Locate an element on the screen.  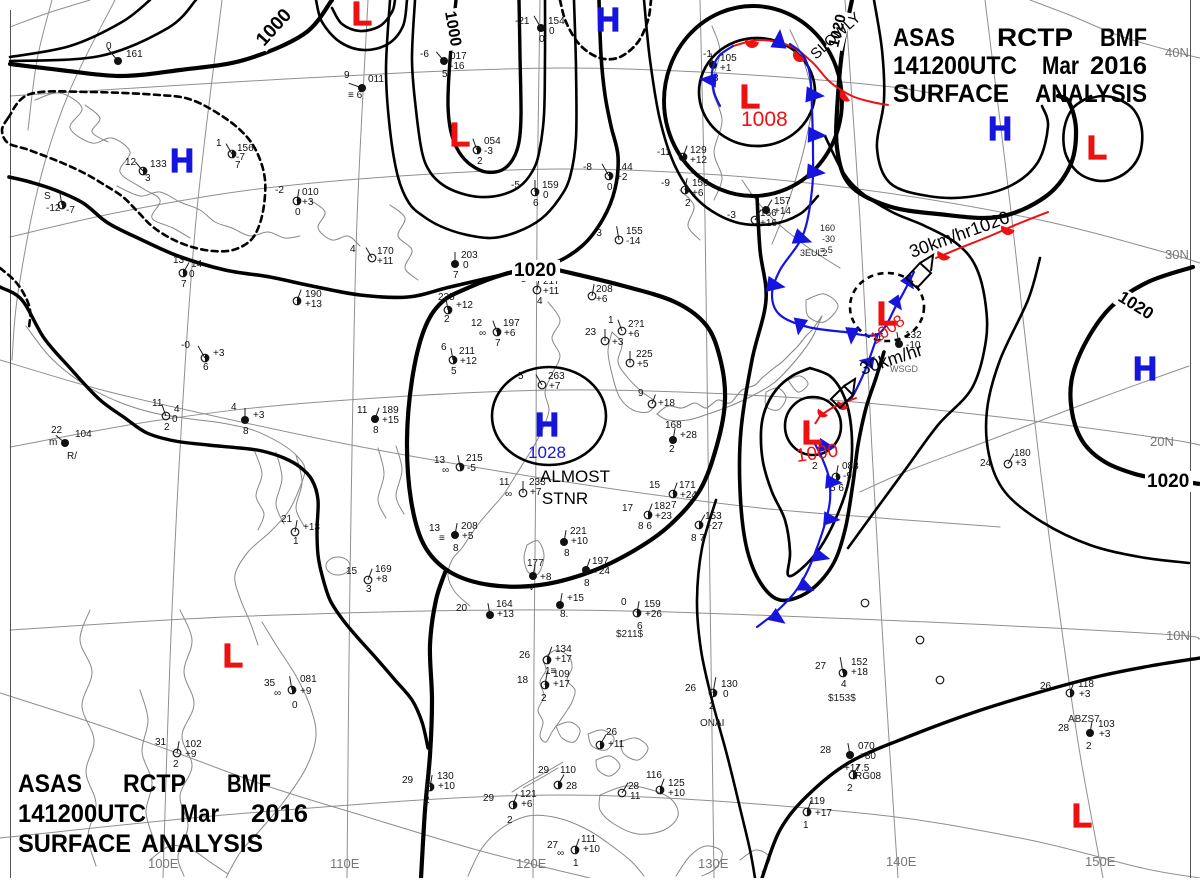
svg-text: 27 is located at coordinates (821, 666).